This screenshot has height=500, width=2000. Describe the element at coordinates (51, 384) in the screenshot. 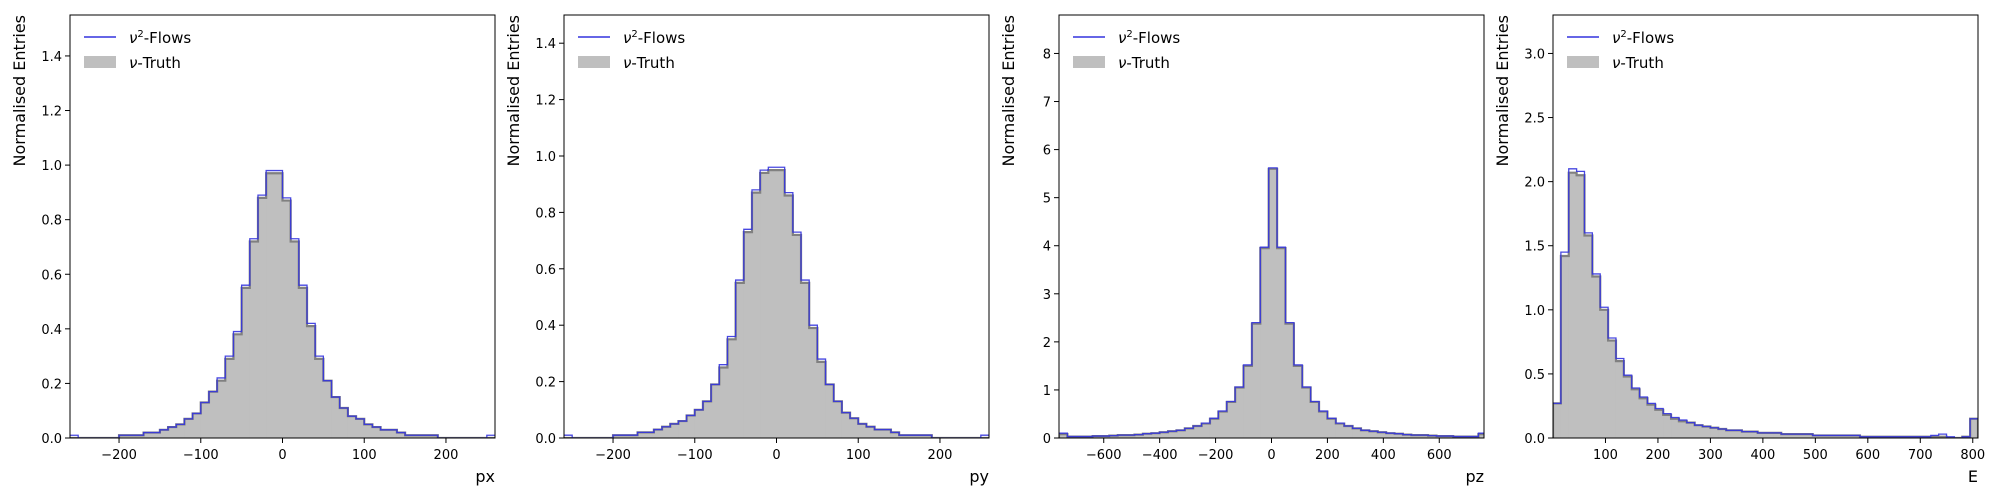

I see `y-tick-label: 0.2` at that location.